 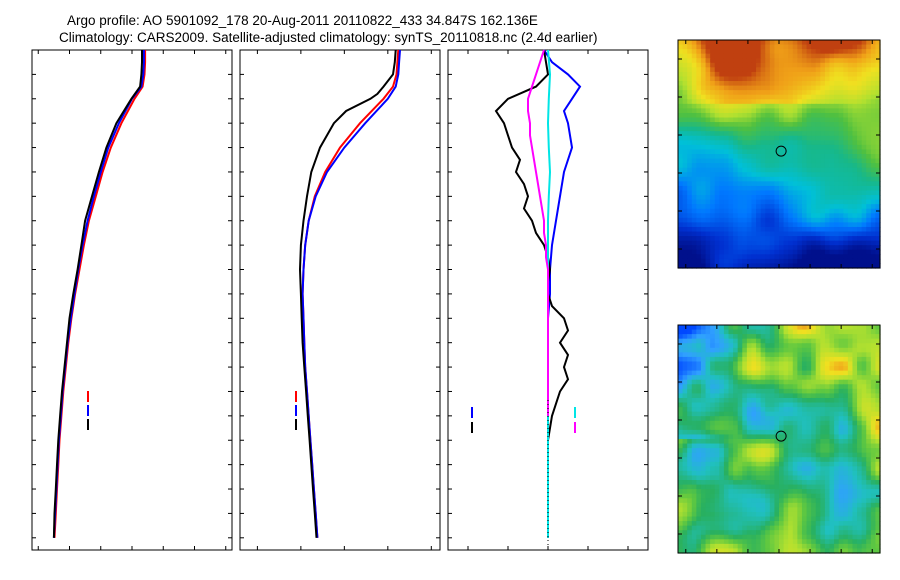 What do you see at coordinates (779, 154) in the screenshot?
I see `sst-heatmap-cells` at bounding box center [779, 154].